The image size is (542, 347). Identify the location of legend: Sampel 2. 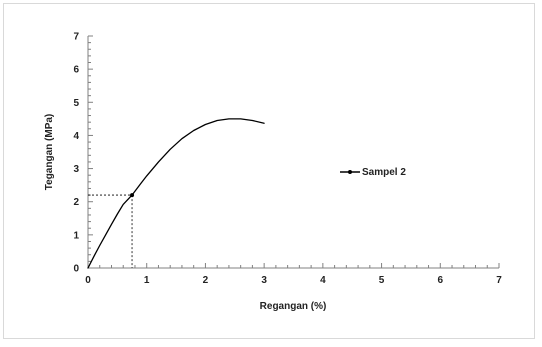
(373, 172).